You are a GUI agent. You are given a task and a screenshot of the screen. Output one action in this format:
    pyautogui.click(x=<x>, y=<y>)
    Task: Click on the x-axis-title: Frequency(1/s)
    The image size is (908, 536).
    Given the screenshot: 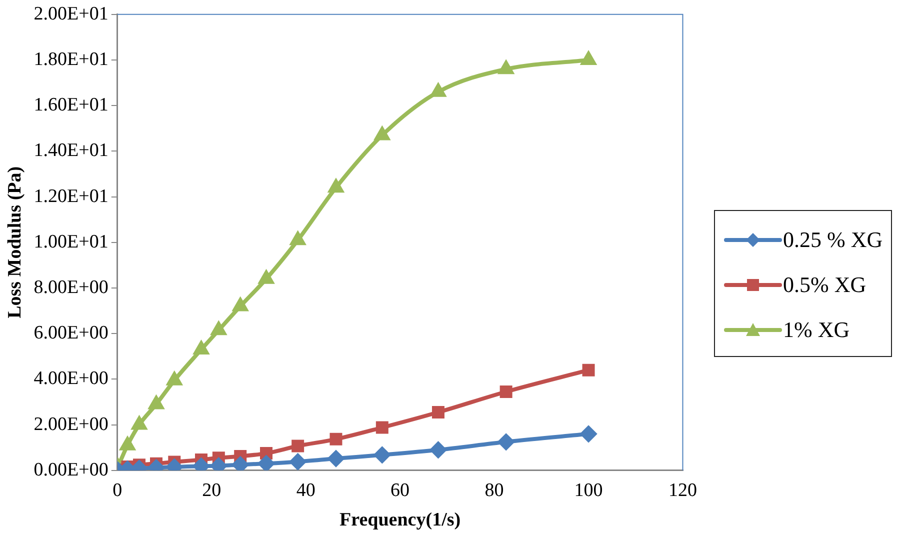 What is the action you would take?
    pyautogui.click(x=400, y=520)
    